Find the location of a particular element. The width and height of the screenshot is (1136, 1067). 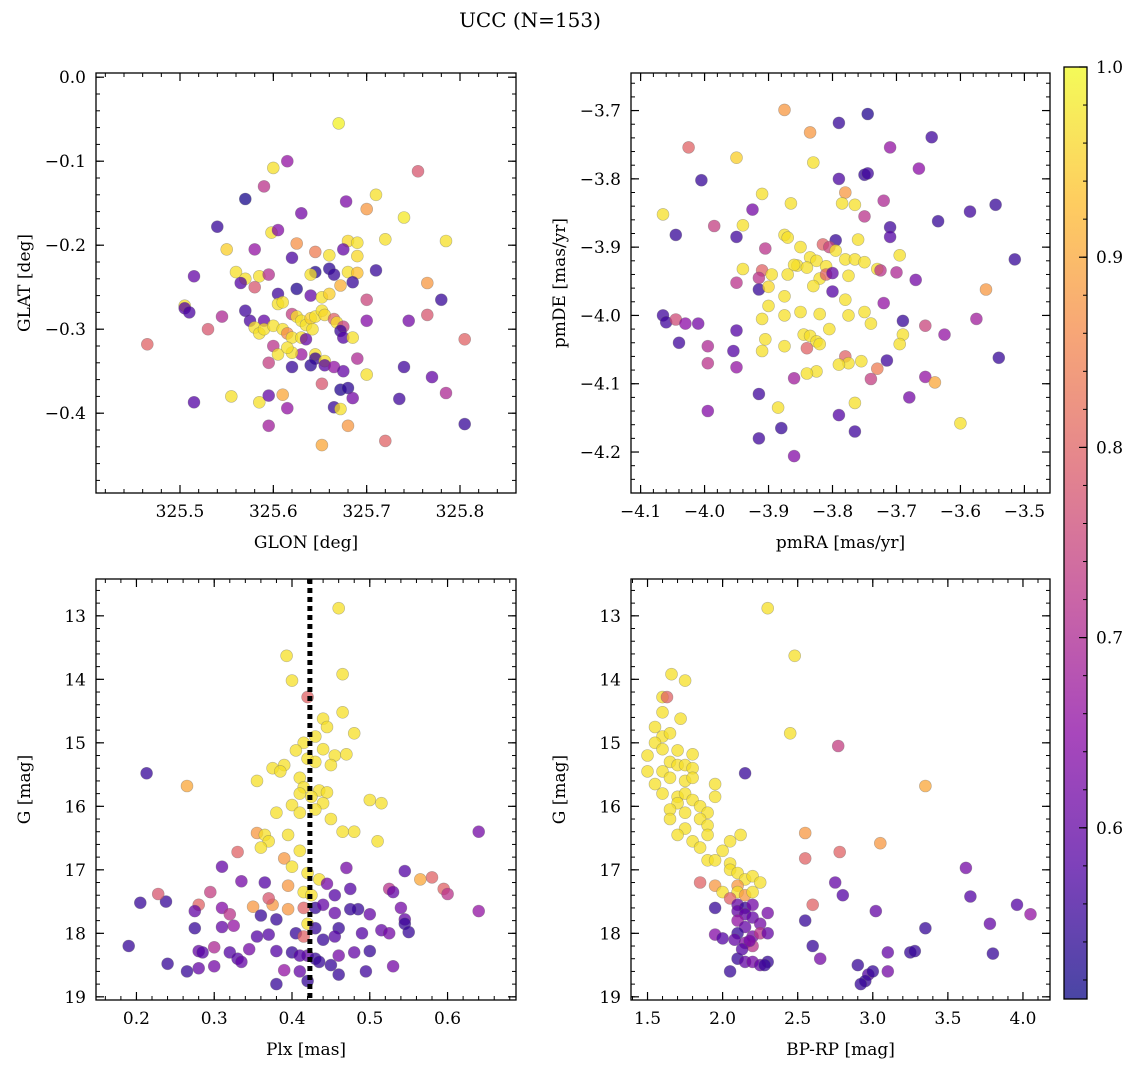

x-tick-label: 0.5 is located at coordinates (369, 1019).